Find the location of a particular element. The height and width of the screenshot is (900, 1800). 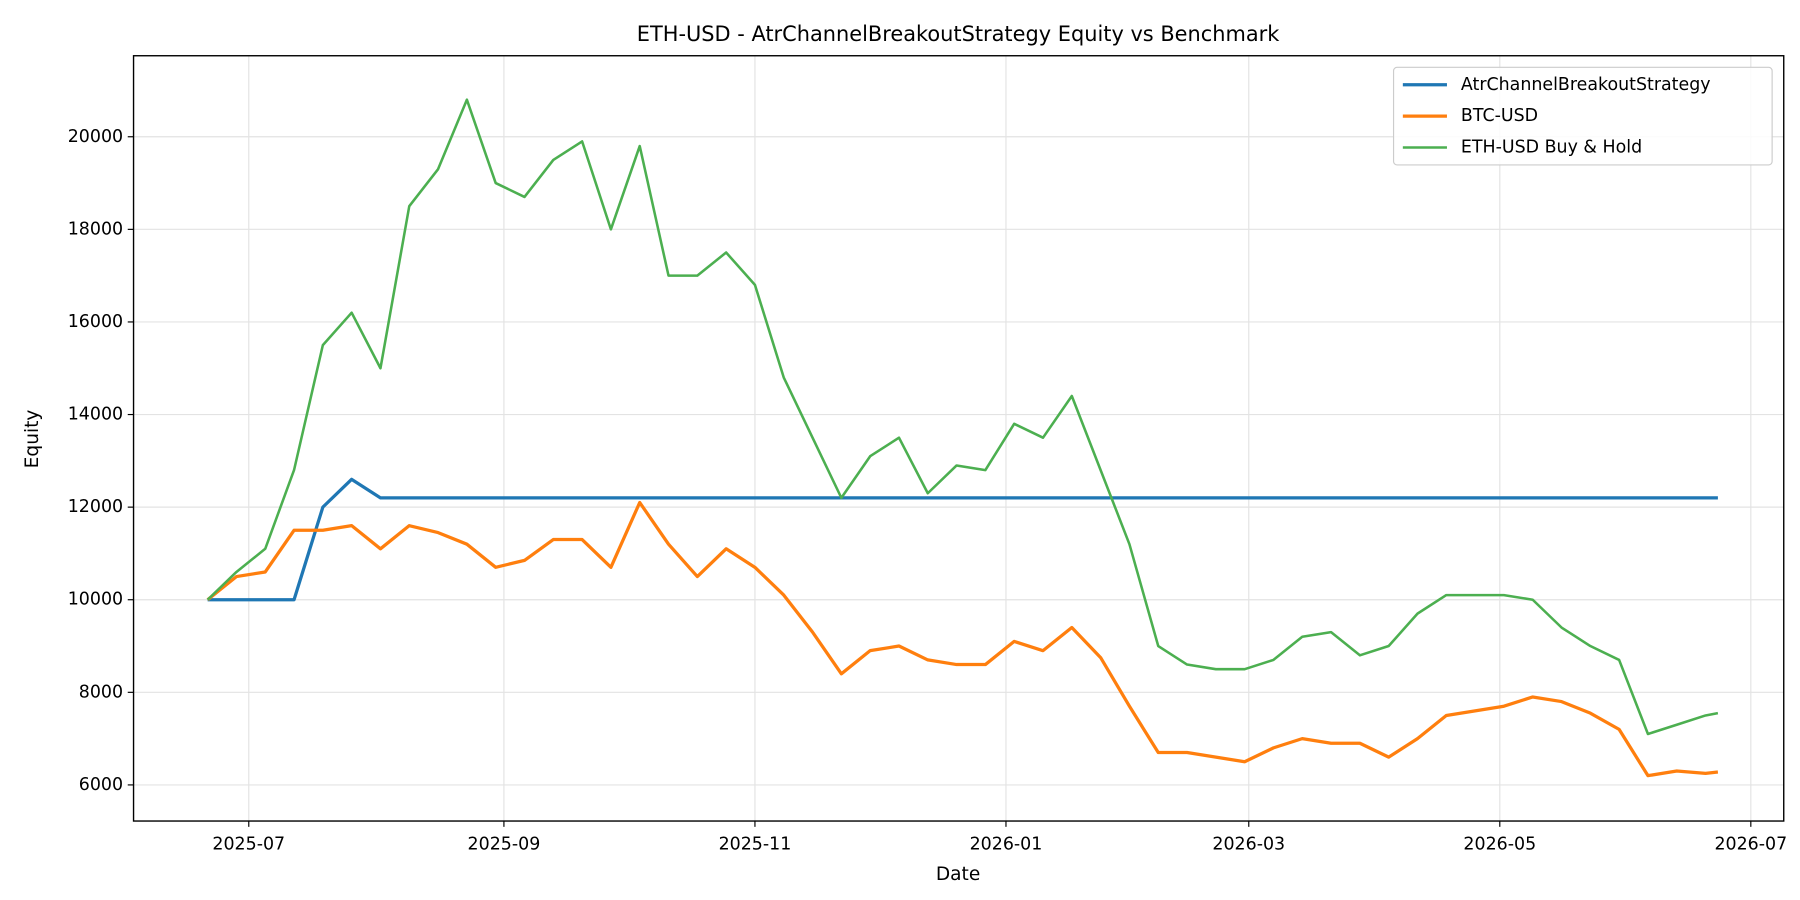

series-line is located at coordinates (962, 539).